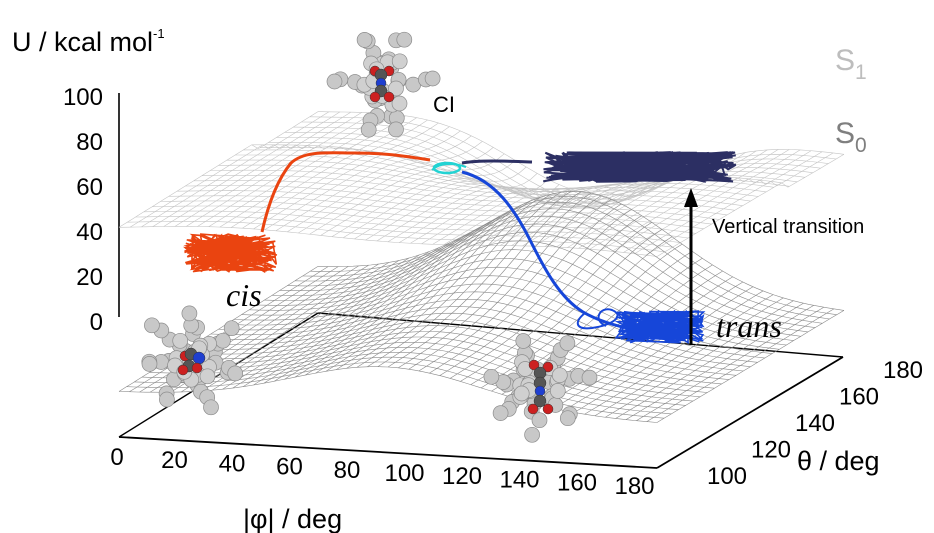 This screenshot has width=934, height=533. What do you see at coordinates (444, 104) in the screenshot?
I see `ci-label: CI` at bounding box center [444, 104].